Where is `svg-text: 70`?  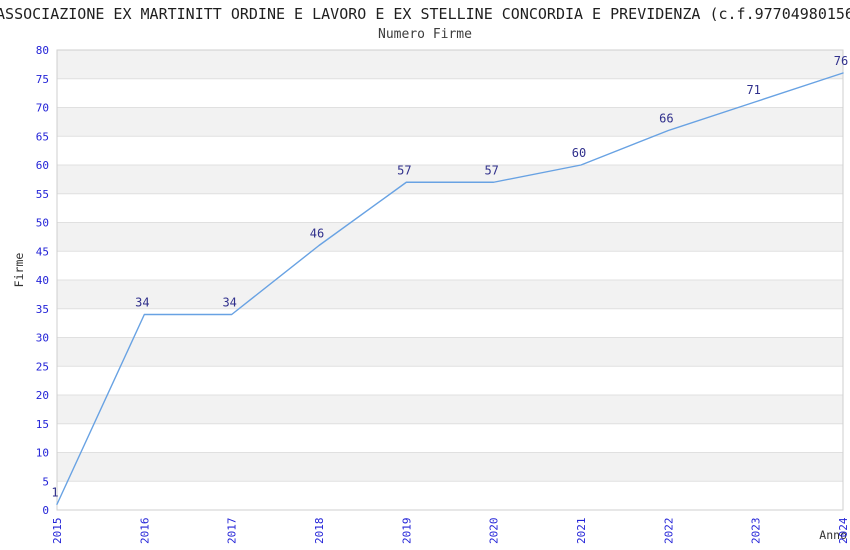 svg-text: 70 is located at coordinates (42, 108).